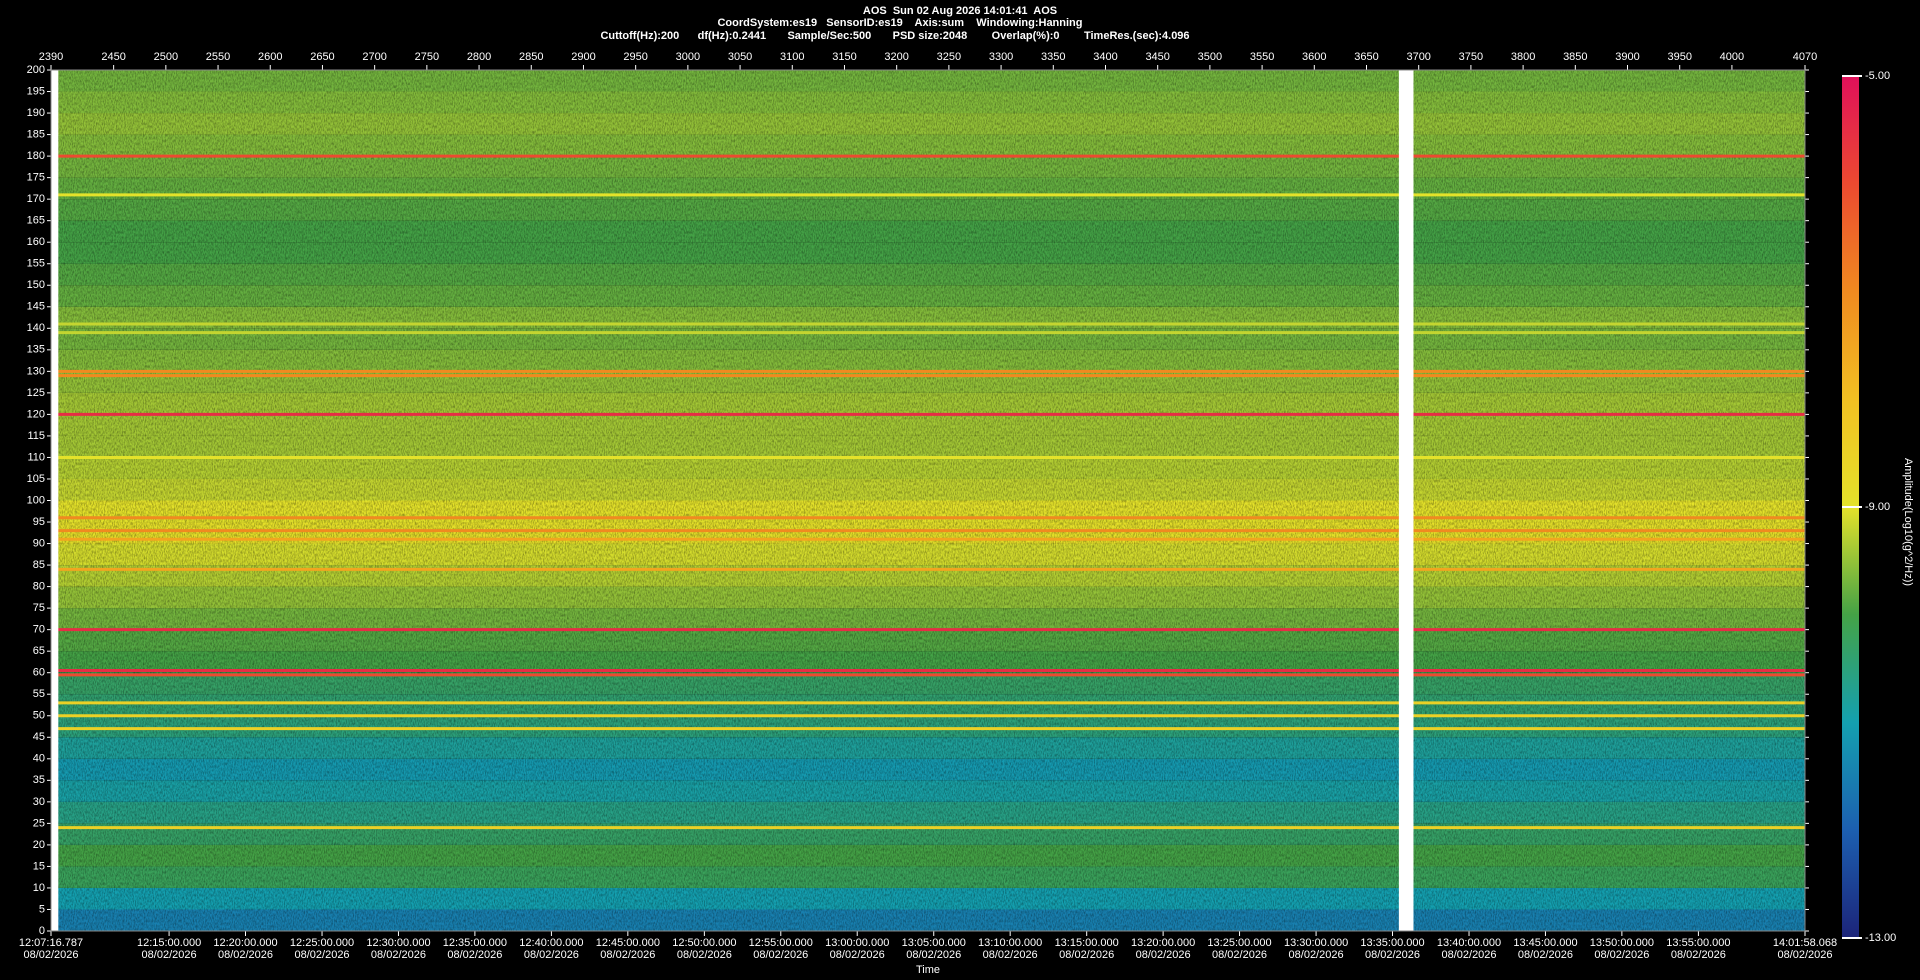 The image size is (1920, 980). Describe the element at coordinates (36, 113) in the screenshot. I see `y-tick-label: 190` at that location.